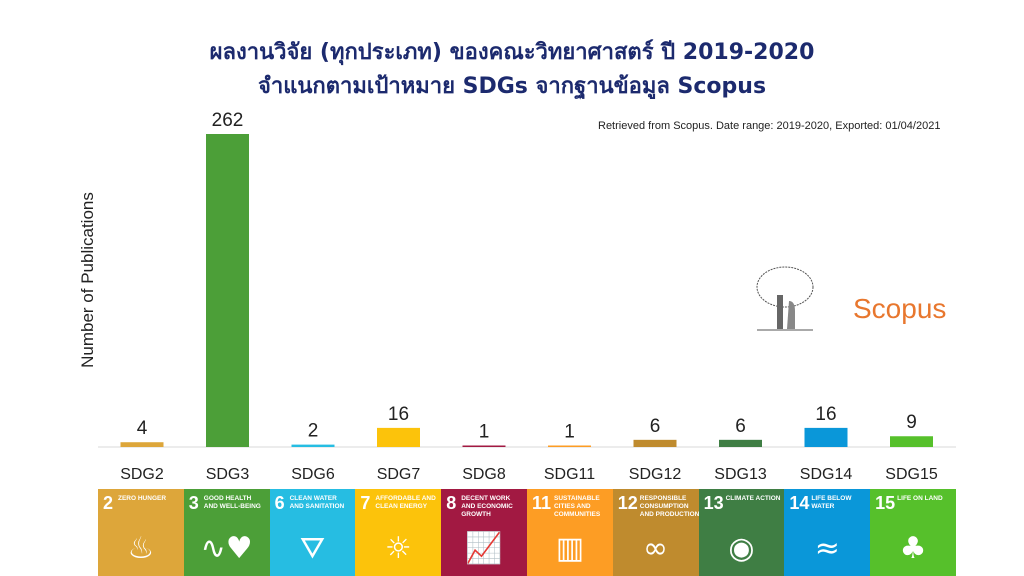 This screenshot has width=1024, height=576. I want to click on sdg-tile-8: 8 DECENT WORK AND ECONOMIC GROWTH 📈, so click(484, 532).